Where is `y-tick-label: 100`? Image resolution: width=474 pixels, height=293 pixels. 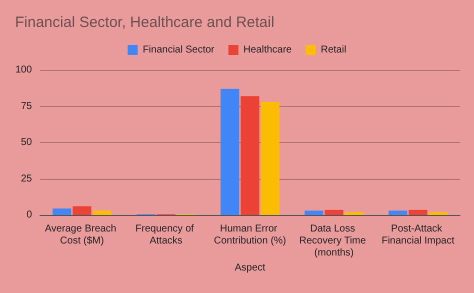
y-tick-label: 100 is located at coordinates (23, 70).